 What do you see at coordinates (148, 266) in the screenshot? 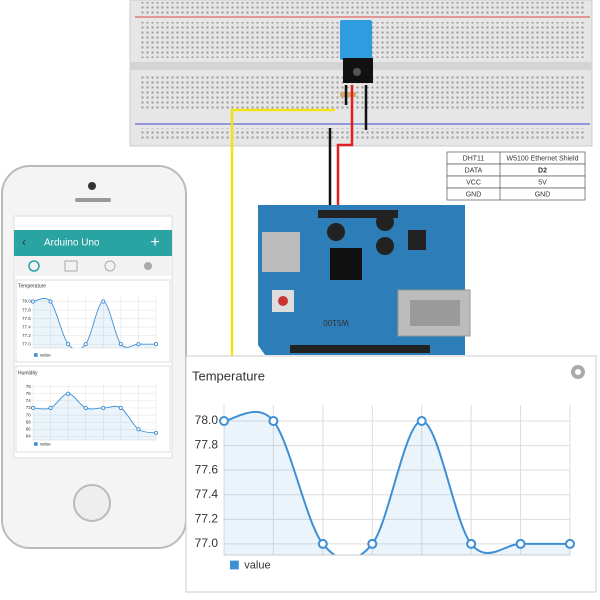
I see `settings-tab` at bounding box center [148, 266].